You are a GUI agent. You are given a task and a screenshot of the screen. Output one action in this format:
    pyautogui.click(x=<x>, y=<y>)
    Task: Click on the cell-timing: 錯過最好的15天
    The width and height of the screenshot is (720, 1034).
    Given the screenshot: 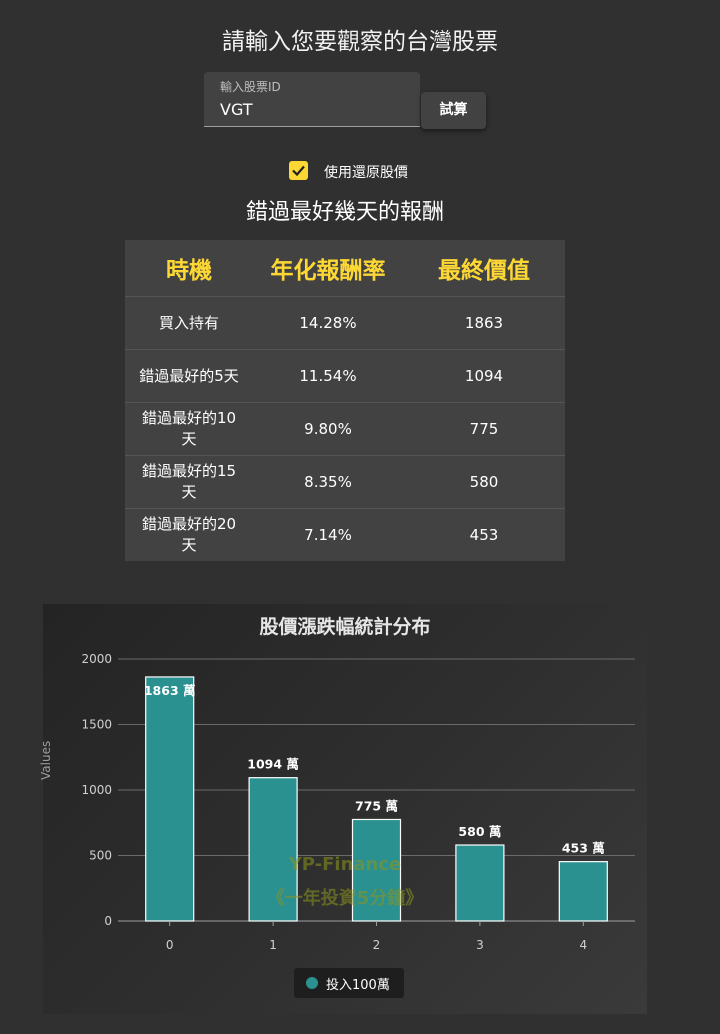 What is the action you would take?
    pyautogui.click(x=189, y=482)
    